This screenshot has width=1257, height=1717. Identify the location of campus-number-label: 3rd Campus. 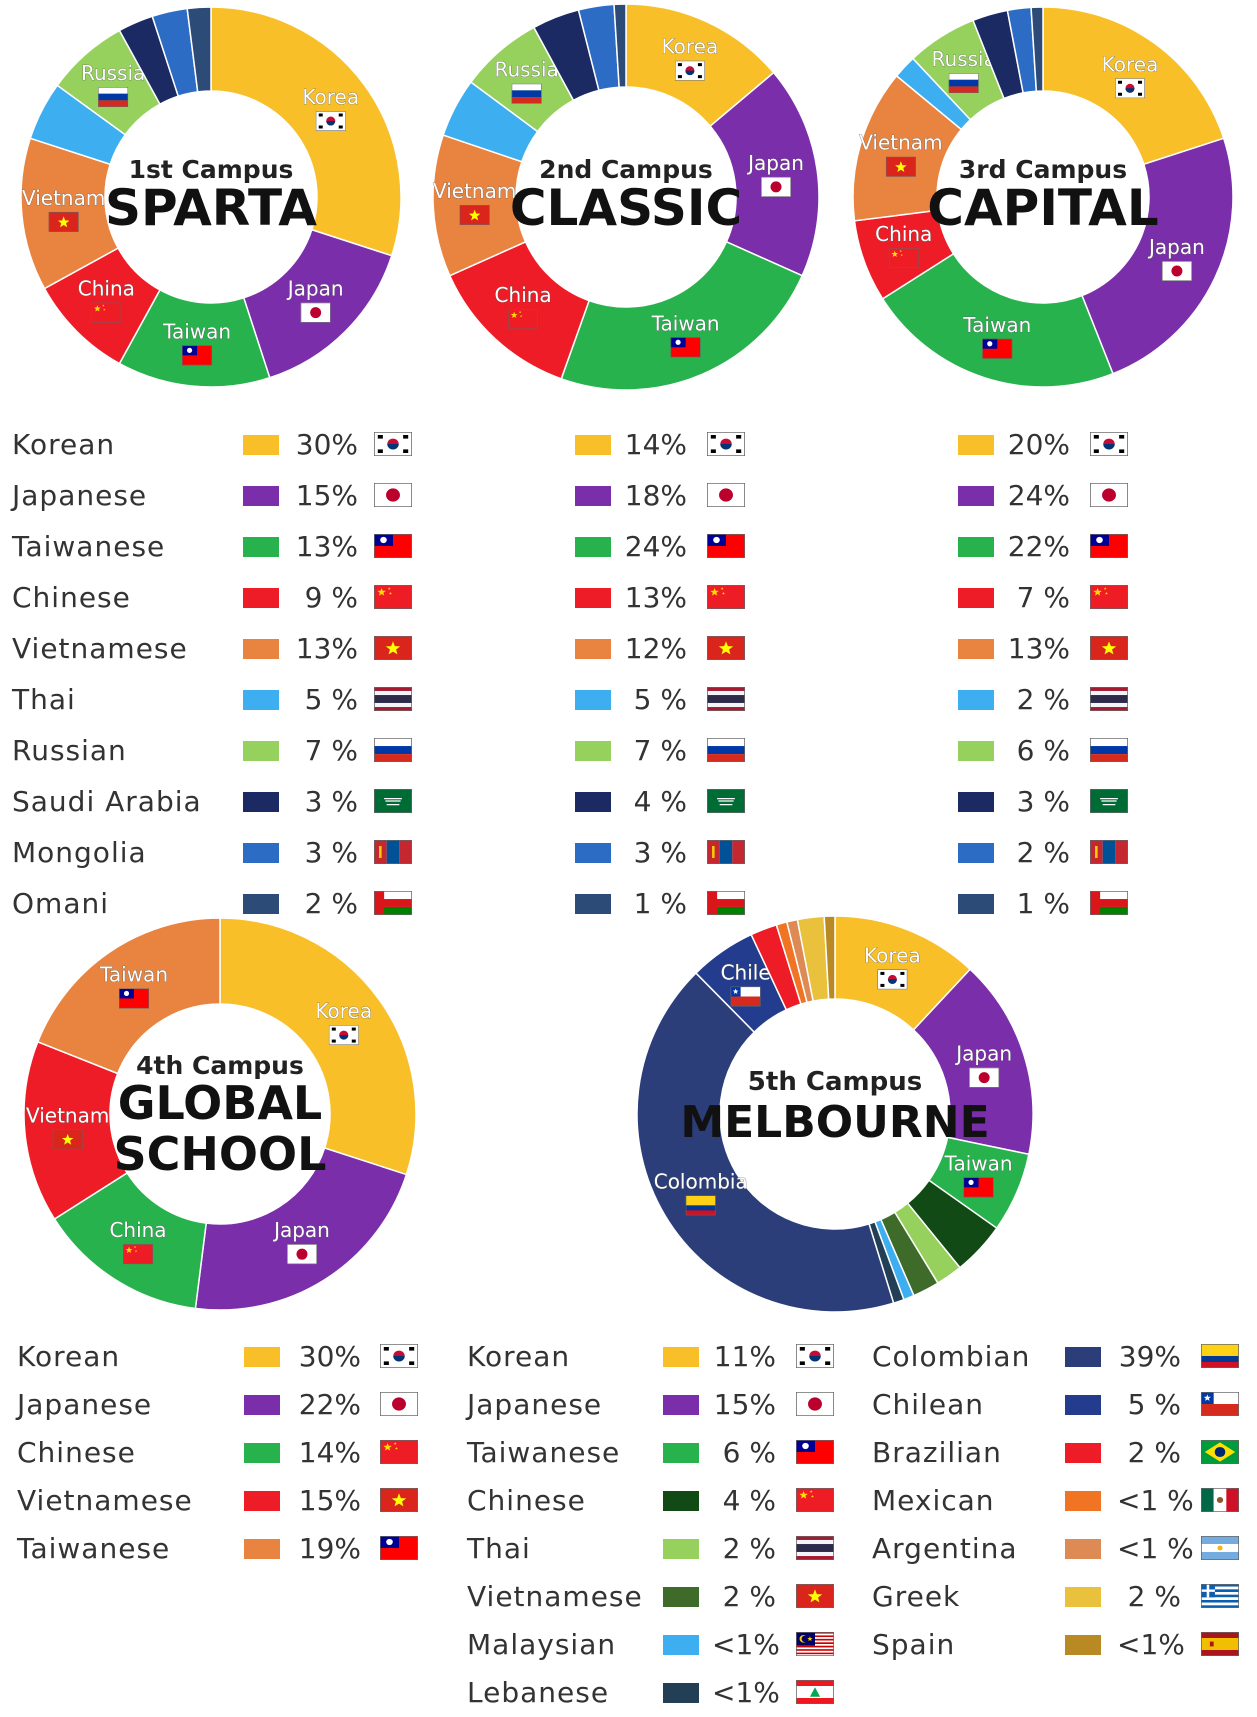
(1043, 169).